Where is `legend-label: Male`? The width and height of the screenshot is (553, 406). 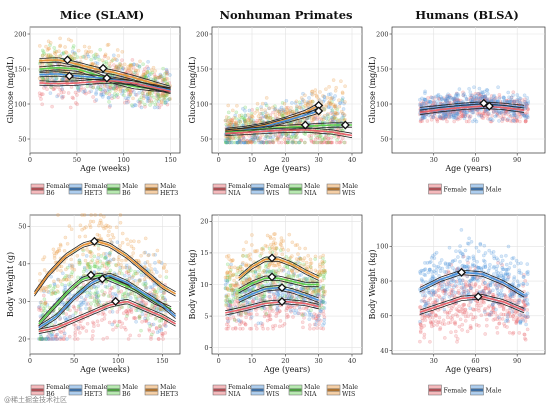 legend-label: Male is located at coordinates (494, 190).